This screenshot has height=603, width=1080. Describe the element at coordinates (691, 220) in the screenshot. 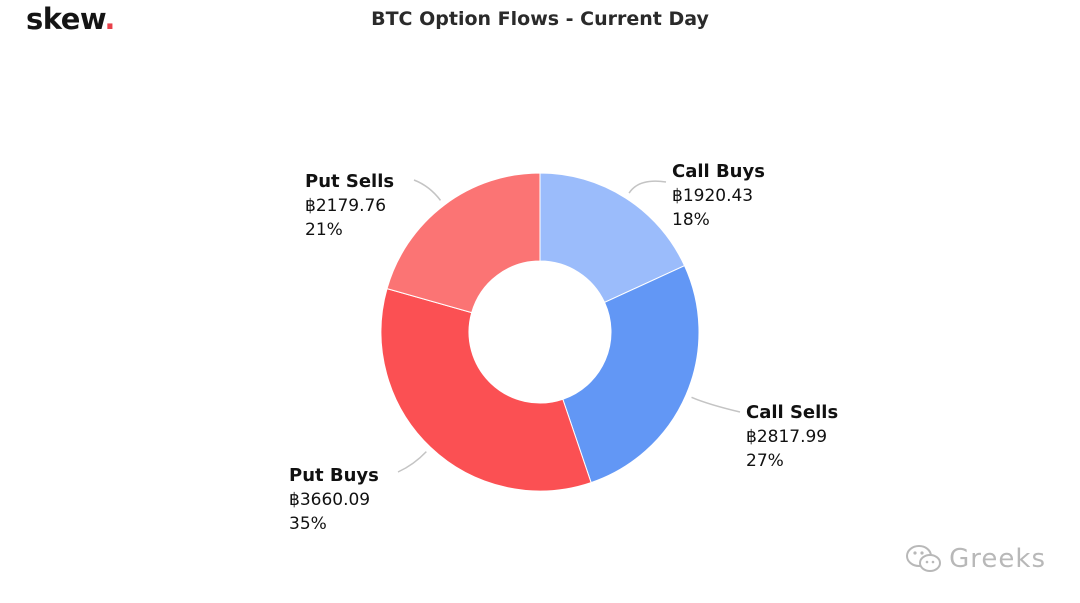

I see `slice-percent: 18%` at that location.